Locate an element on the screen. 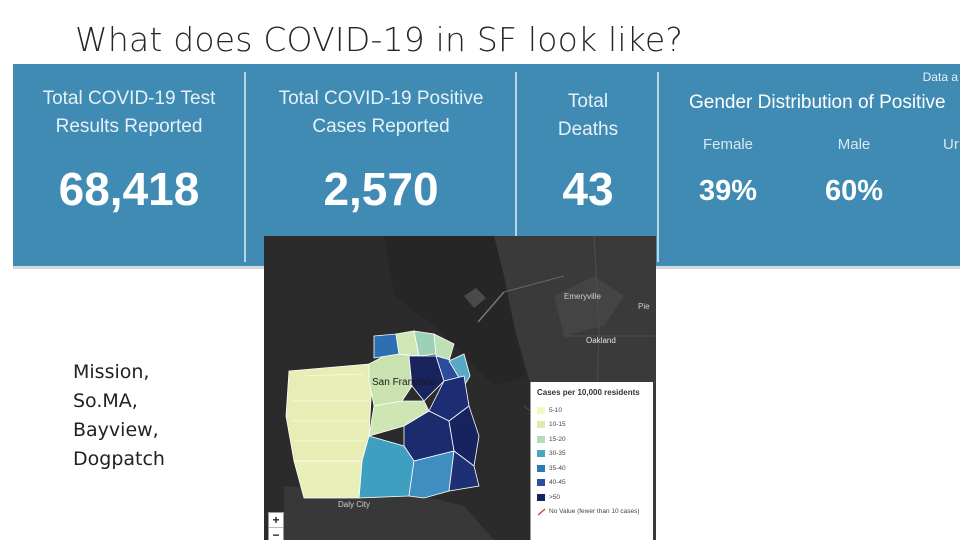 This screenshot has height=540, width=960. legend-item: 40-45 is located at coordinates (592, 483).